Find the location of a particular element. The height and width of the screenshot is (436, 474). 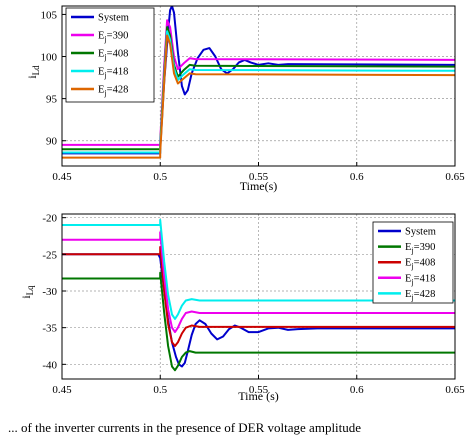

y-axis-label-sub: Lq is located at coordinates (30, 290).